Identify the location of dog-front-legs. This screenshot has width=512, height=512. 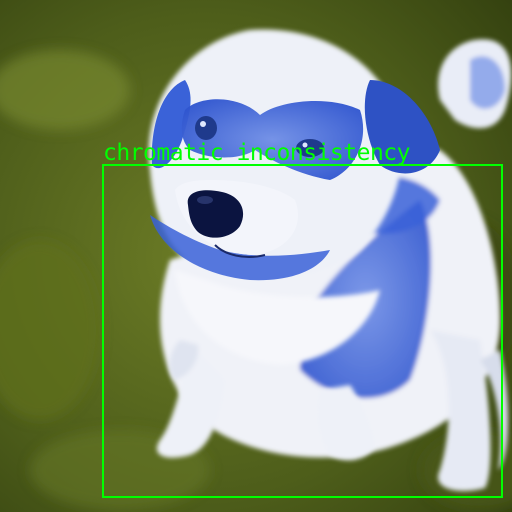
(265, 400).